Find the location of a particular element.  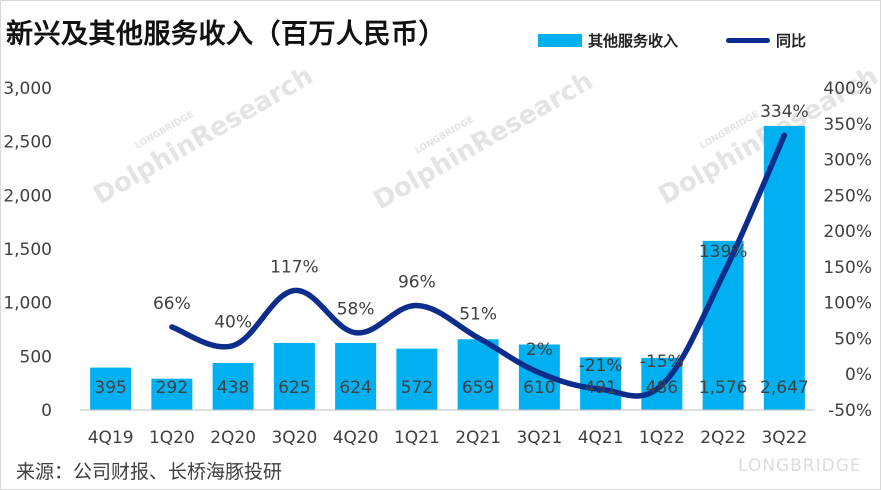

legend-bar-swatch is located at coordinates (560, 40).